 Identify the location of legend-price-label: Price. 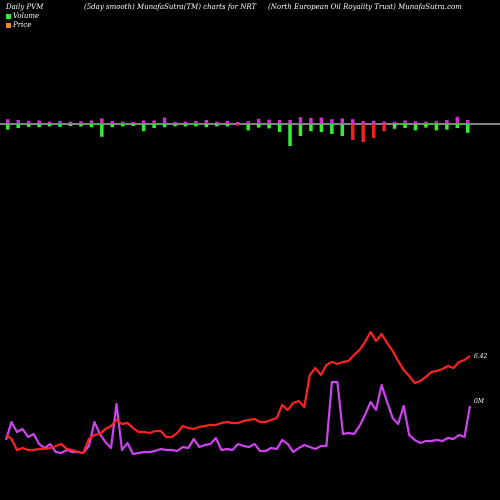
(22, 25).